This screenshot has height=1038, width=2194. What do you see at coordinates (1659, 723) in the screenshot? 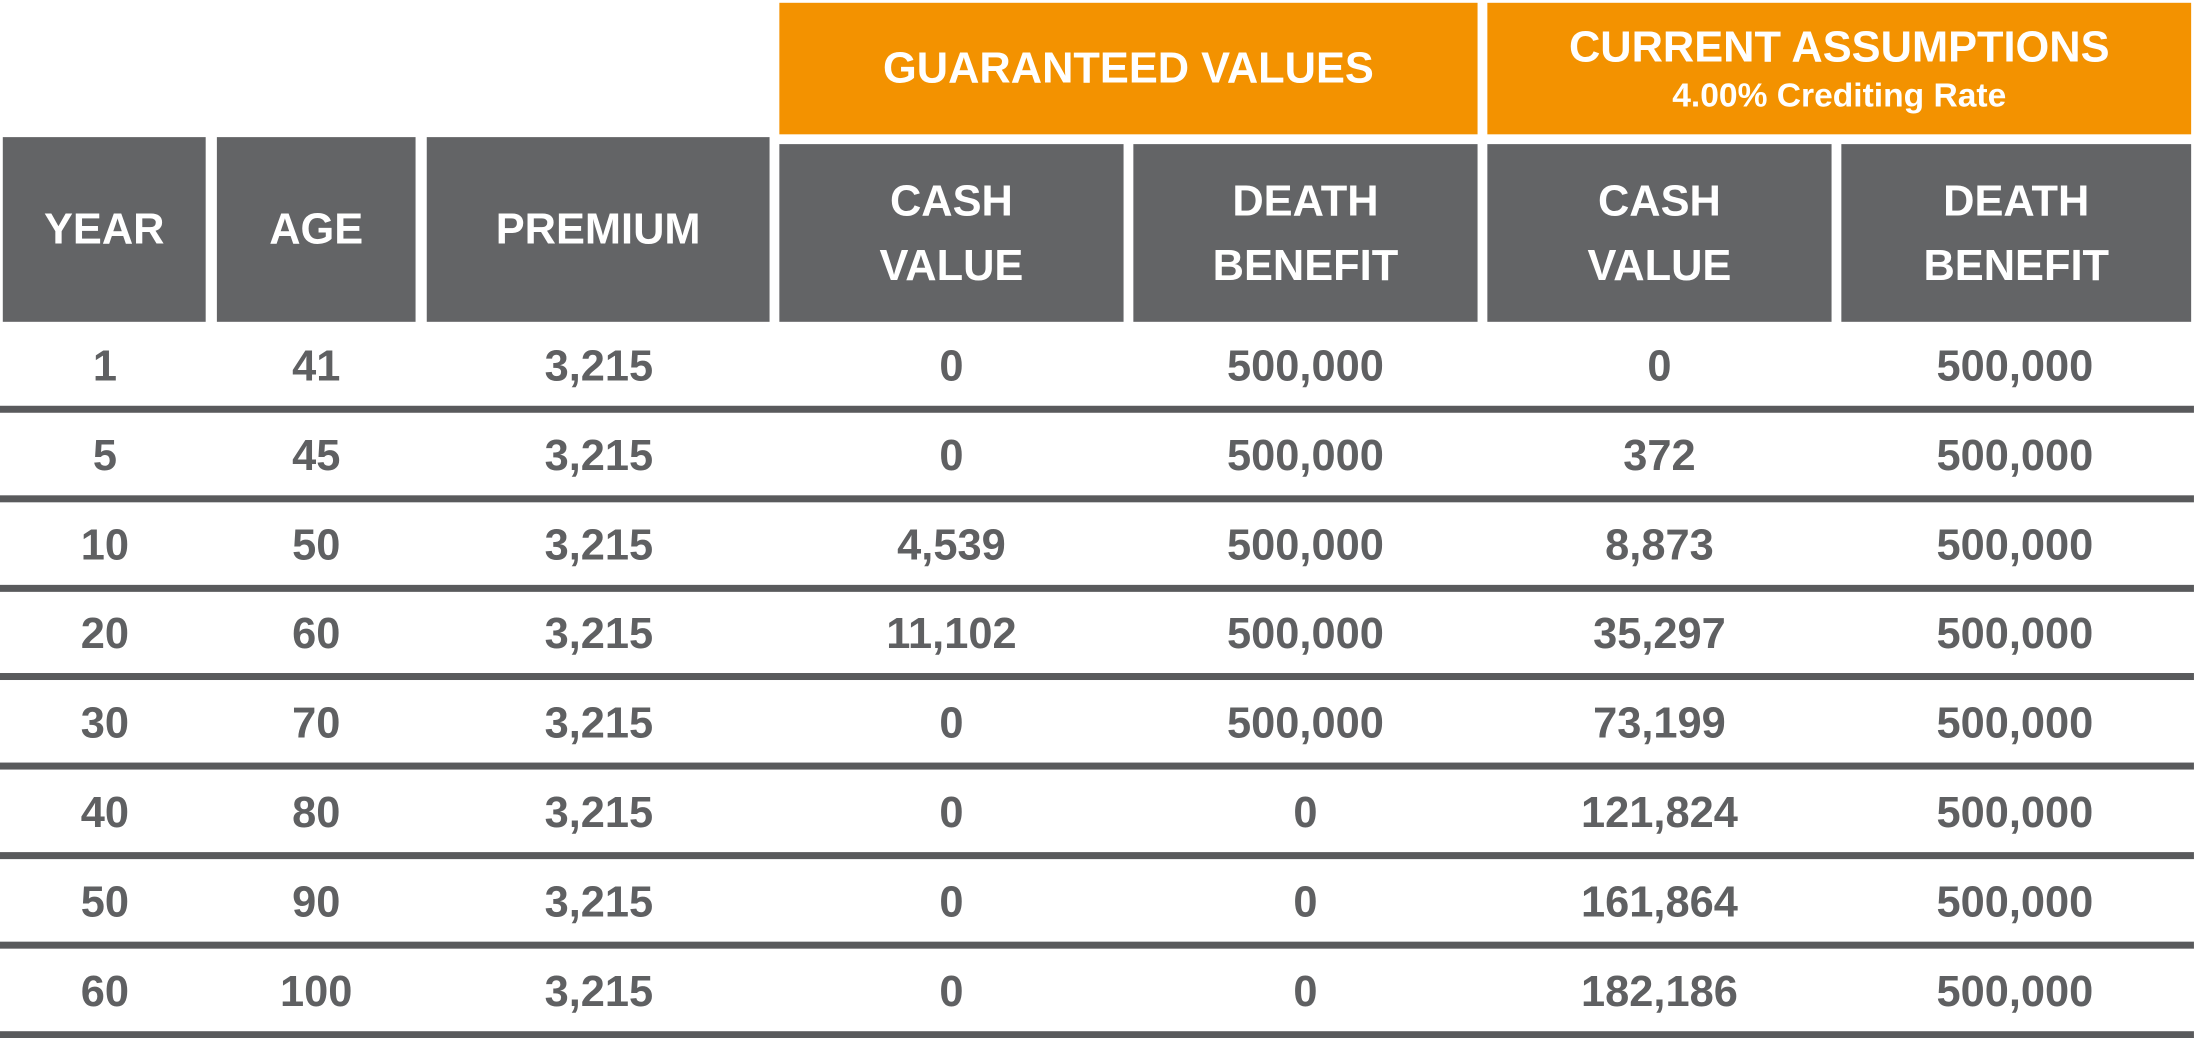
I see `table-cell: 73,199` at bounding box center [1659, 723].